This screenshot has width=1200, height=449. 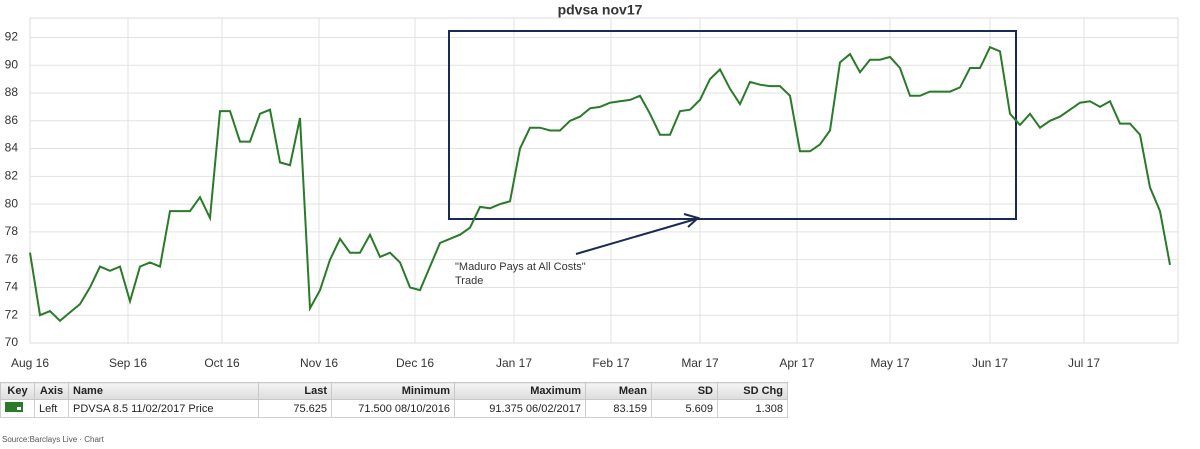 I want to click on y-tick-label: 76, so click(x=12, y=259).